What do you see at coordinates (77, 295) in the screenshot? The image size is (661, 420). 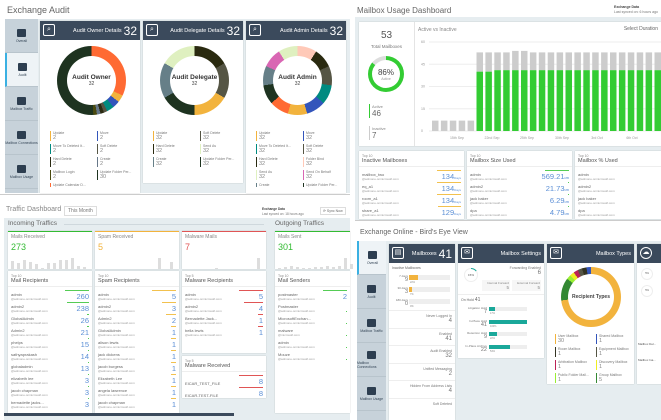 I see `list-item-value: 260` at bounding box center [77, 295].